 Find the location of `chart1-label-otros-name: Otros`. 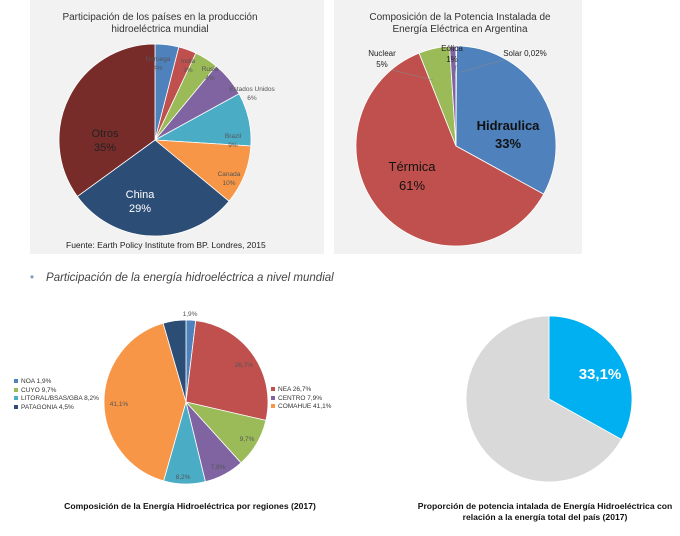

chart1-label-otros-name: Otros is located at coordinates (105, 134).